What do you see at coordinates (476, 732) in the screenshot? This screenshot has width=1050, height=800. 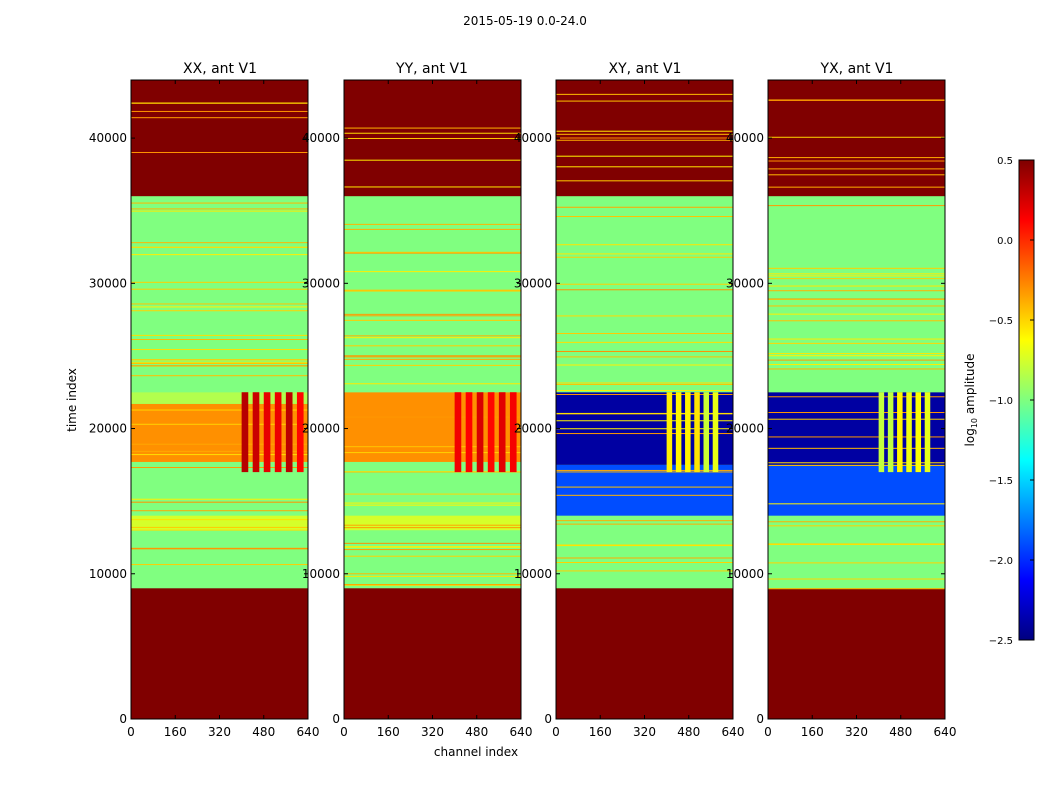 I see `x-tick-label: 480` at bounding box center [476, 732].